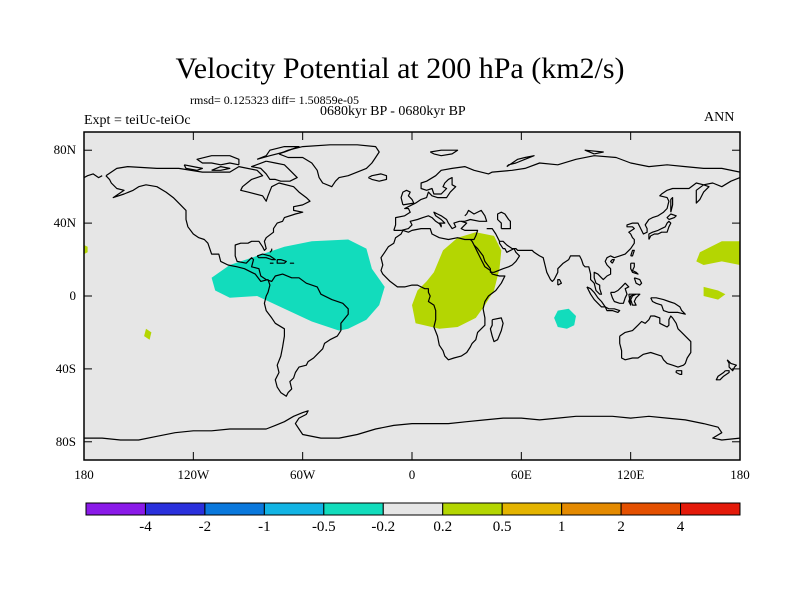  I want to click on lon-tick-label: 120E, so click(630, 474).